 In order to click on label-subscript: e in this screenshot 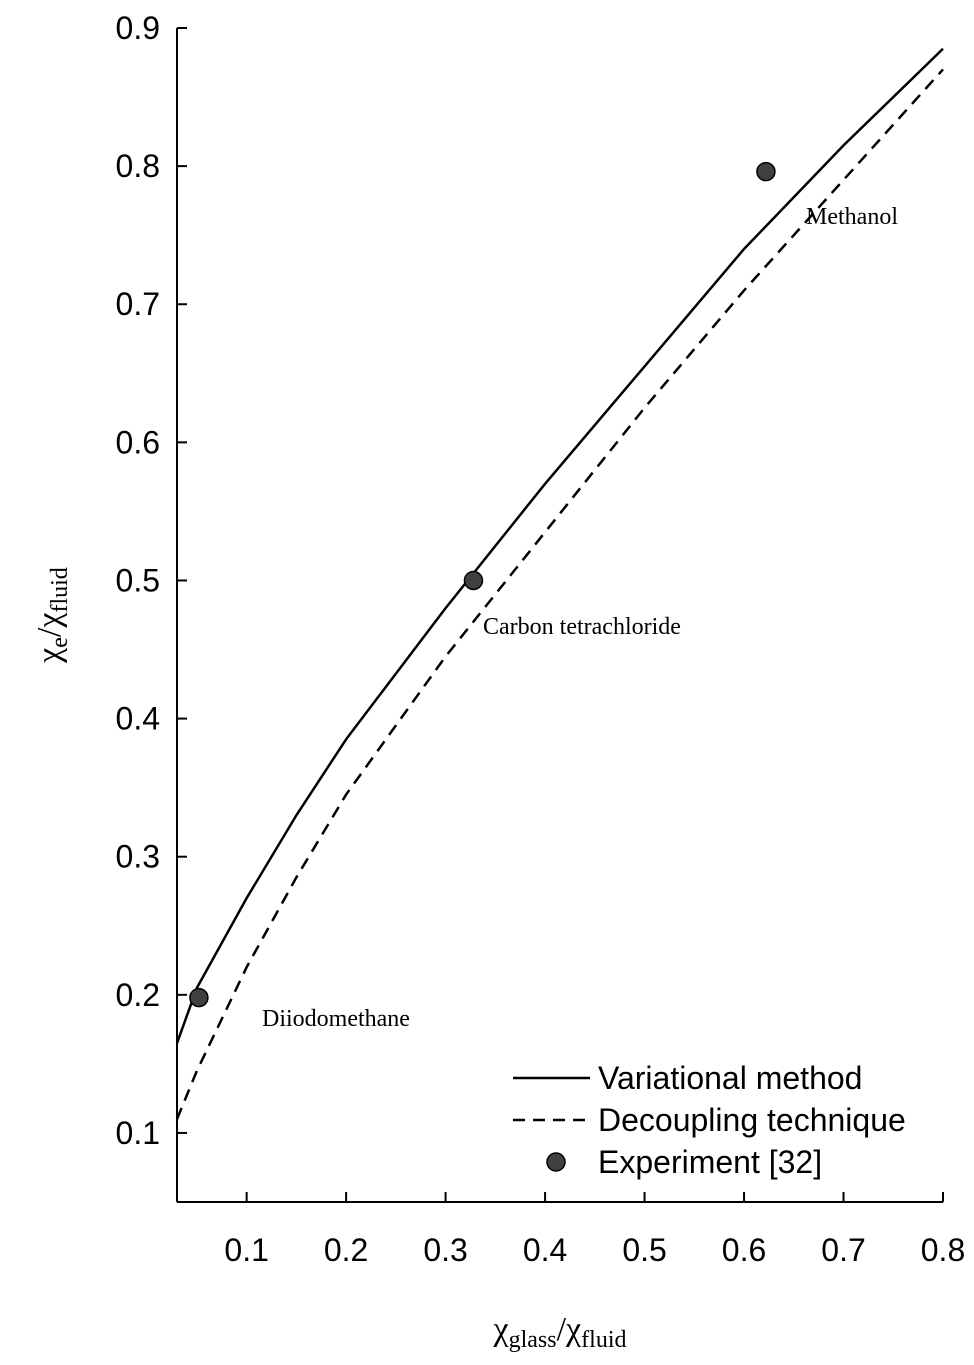, I will do `click(60, 642)`.